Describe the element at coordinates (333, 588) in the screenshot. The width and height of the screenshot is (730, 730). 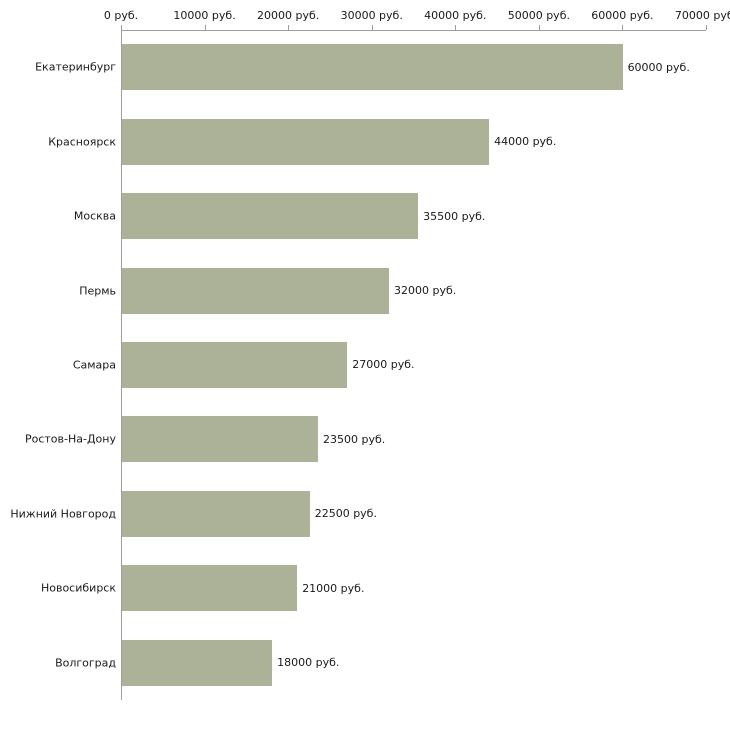
I see `value-label: 21000 руб.` at that location.